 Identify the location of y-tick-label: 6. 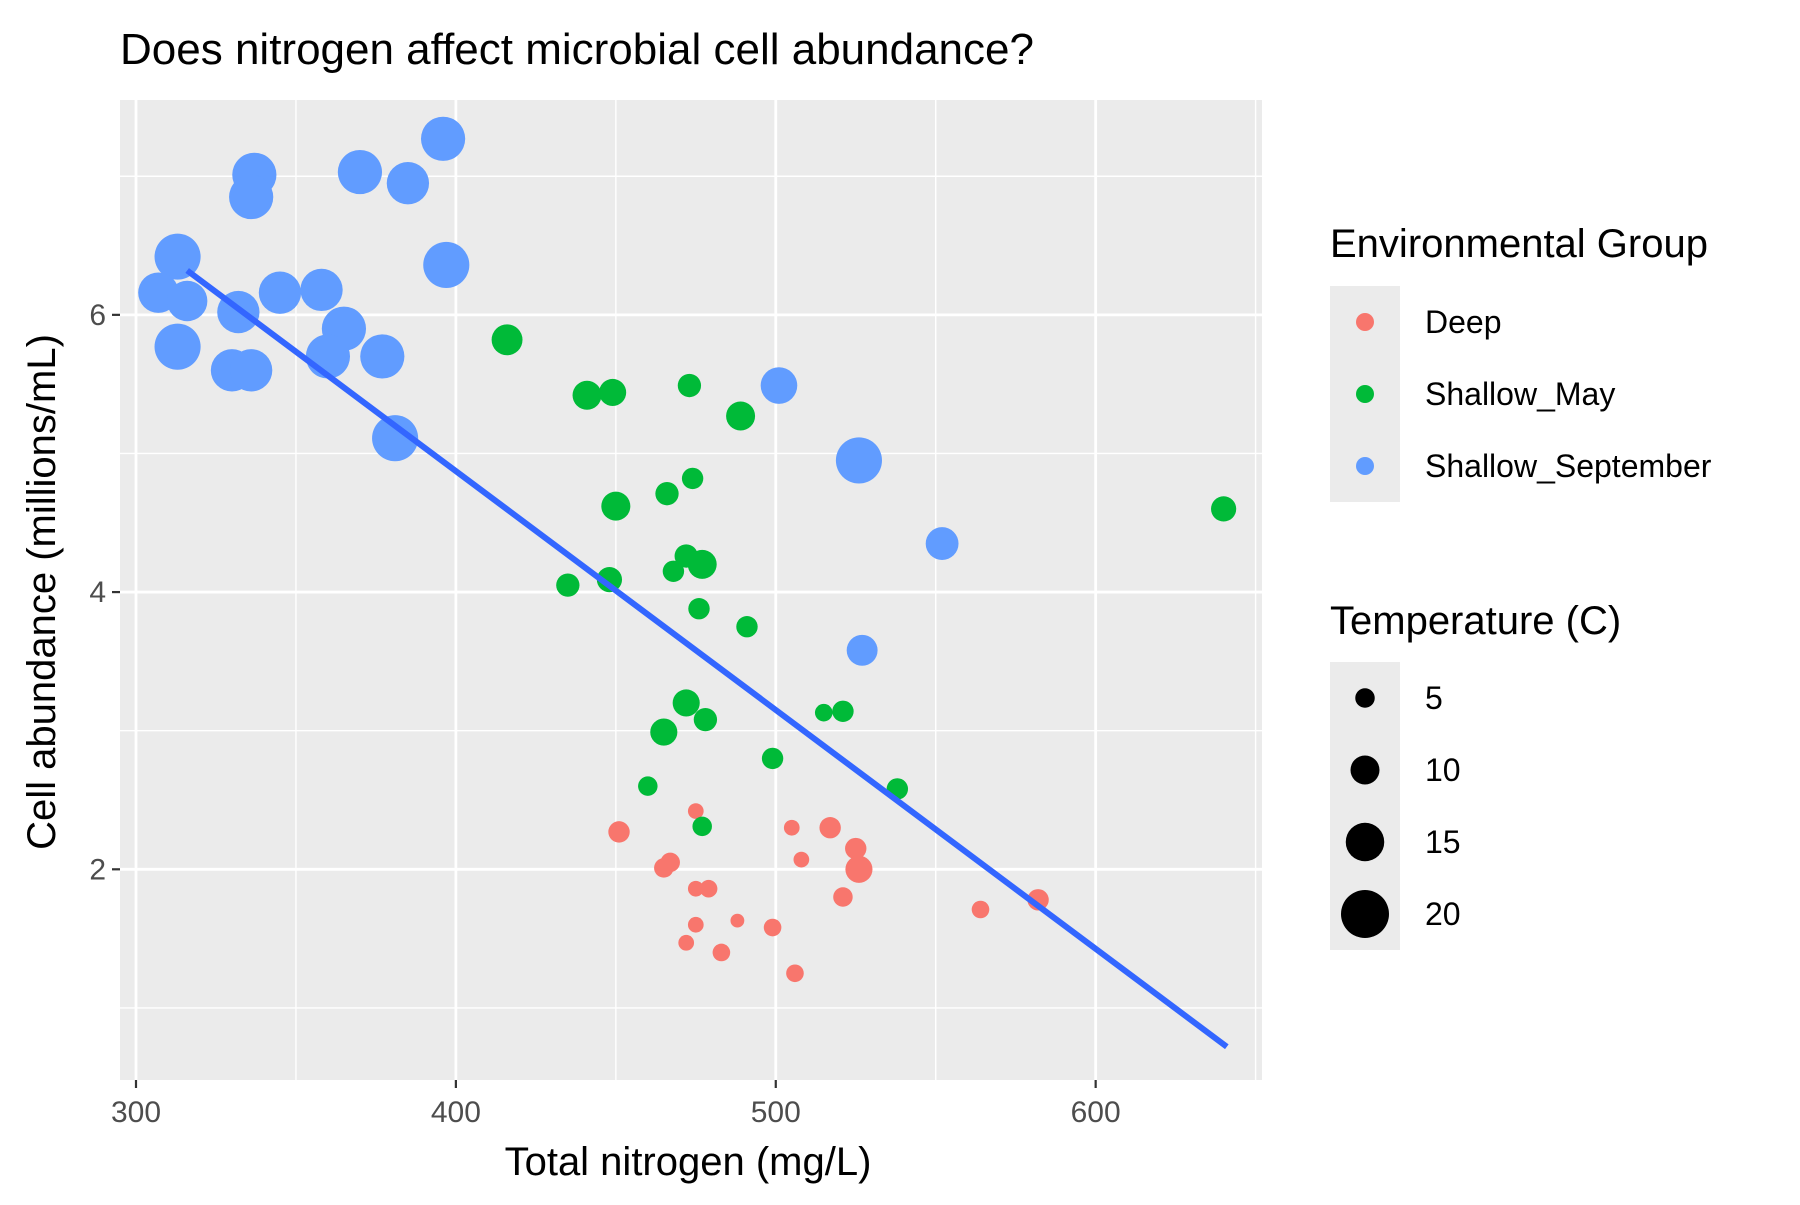
(97, 315).